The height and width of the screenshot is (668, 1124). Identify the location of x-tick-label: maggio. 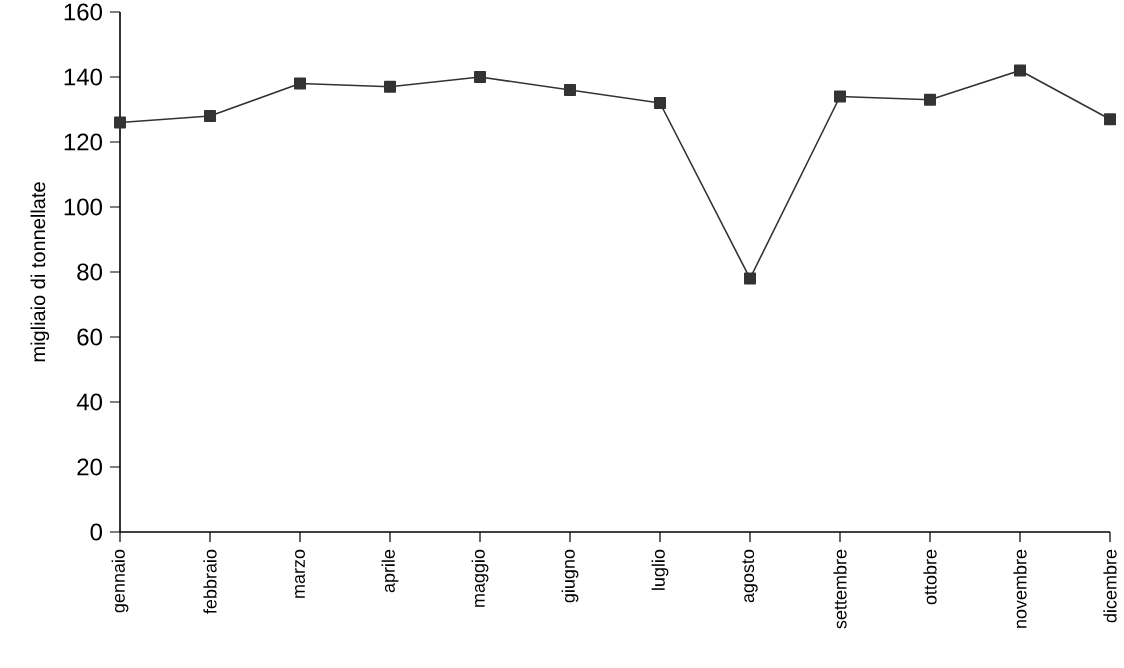
(480, 578).